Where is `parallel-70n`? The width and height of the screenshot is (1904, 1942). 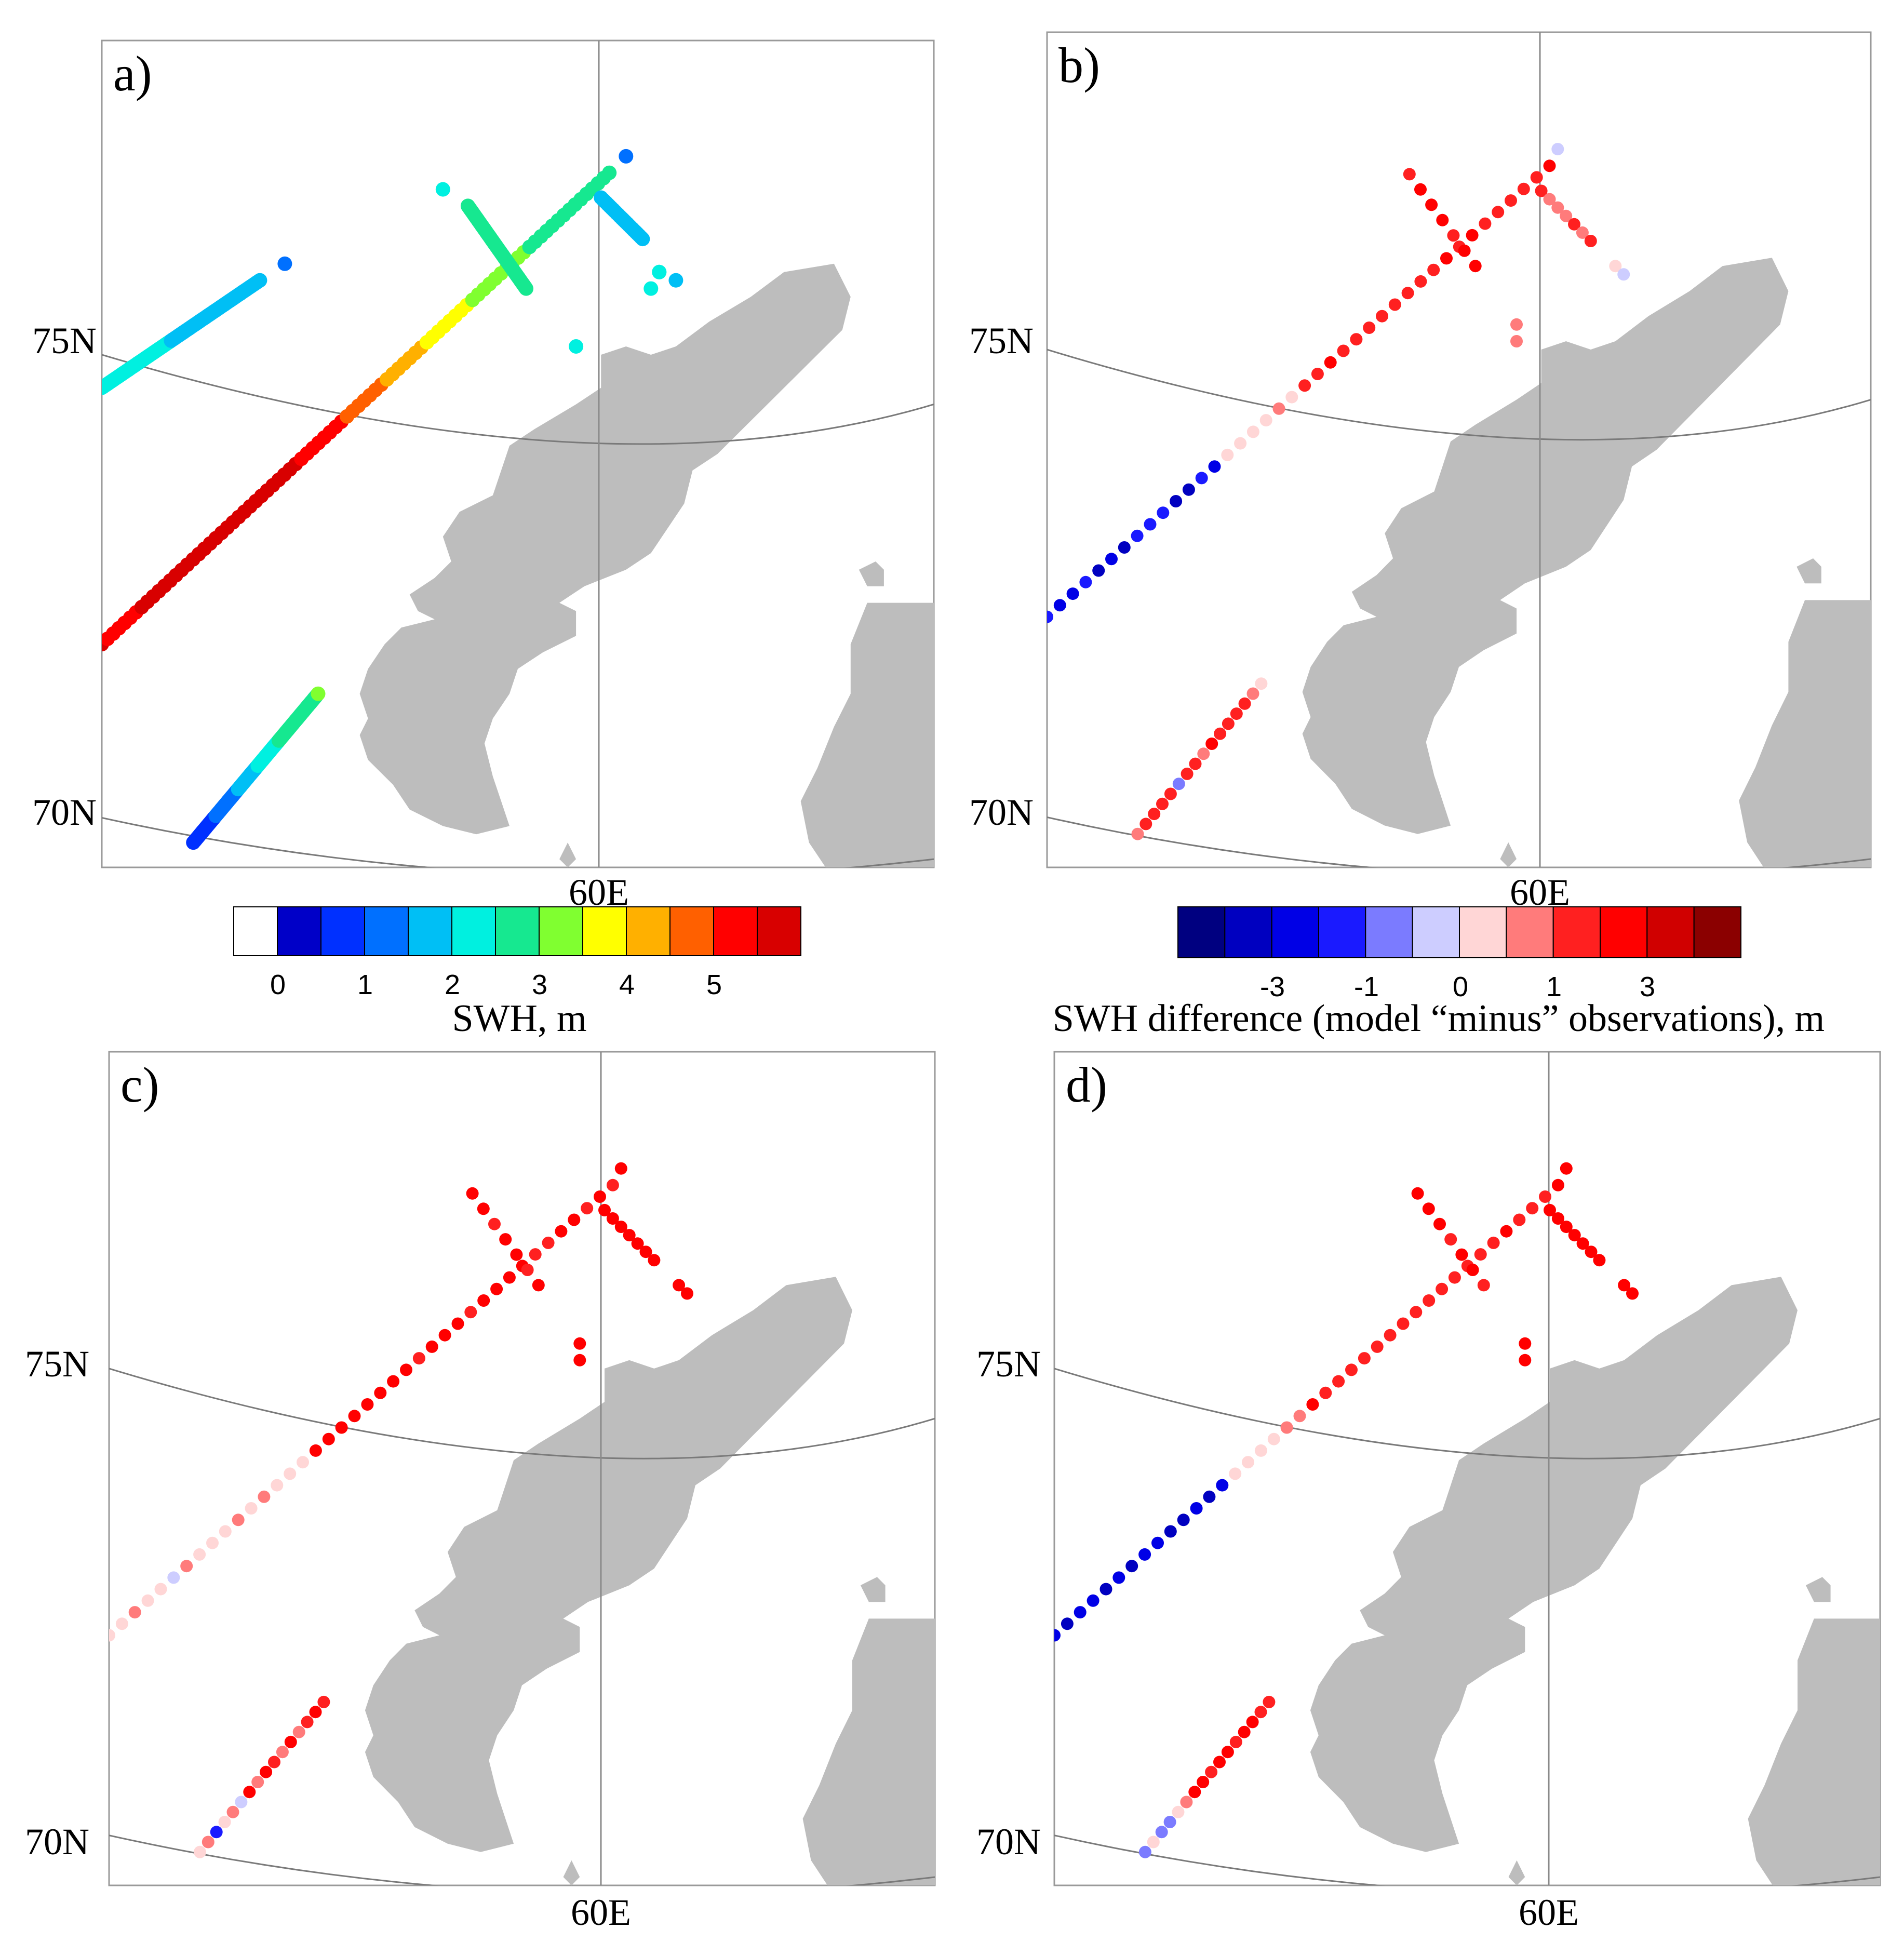
parallel-70n is located at coordinates (1459, 841).